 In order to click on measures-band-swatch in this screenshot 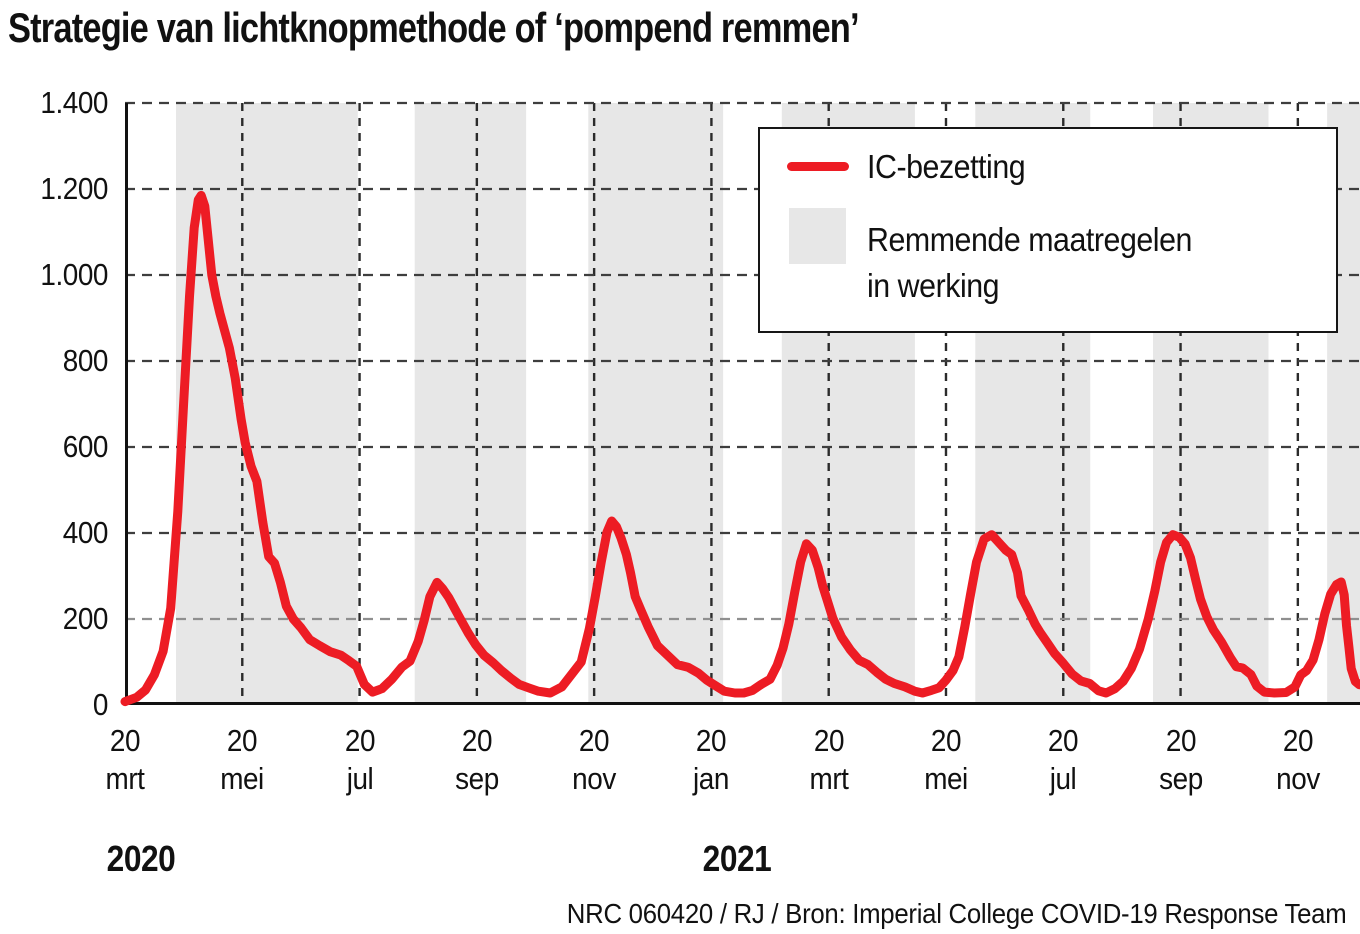, I will do `click(817, 236)`.